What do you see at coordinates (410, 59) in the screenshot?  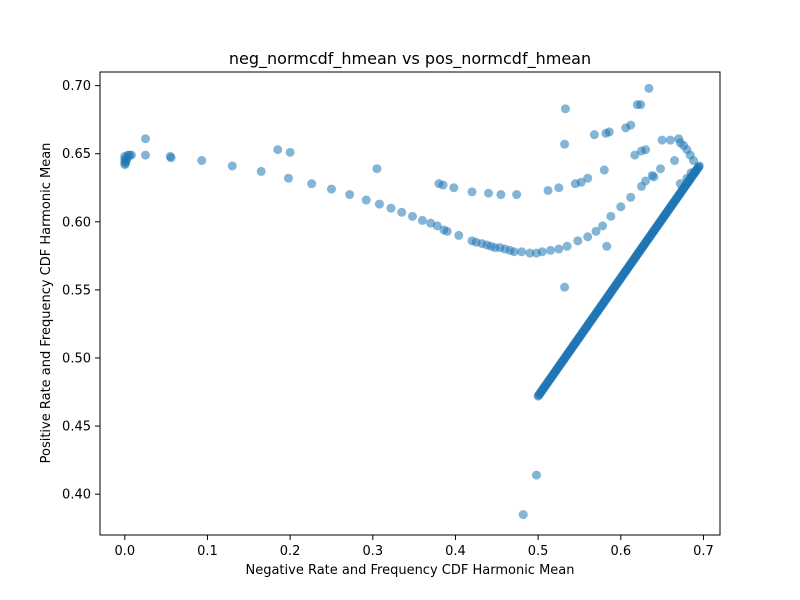 I see `chart-title: neg_normcdf_hmean vs pos_normcdf_hmean` at bounding box center [410, 59].